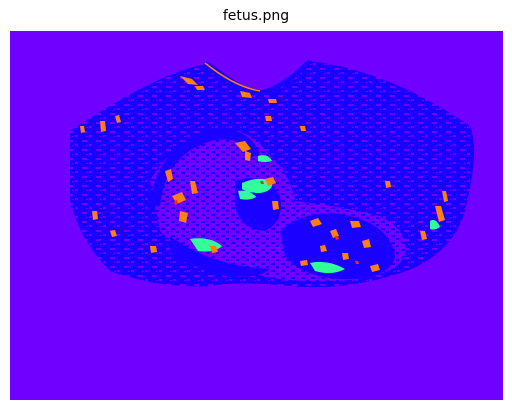 This screenshot has width=512, height=411. I want to click on echo-edge, so click(266, 222).